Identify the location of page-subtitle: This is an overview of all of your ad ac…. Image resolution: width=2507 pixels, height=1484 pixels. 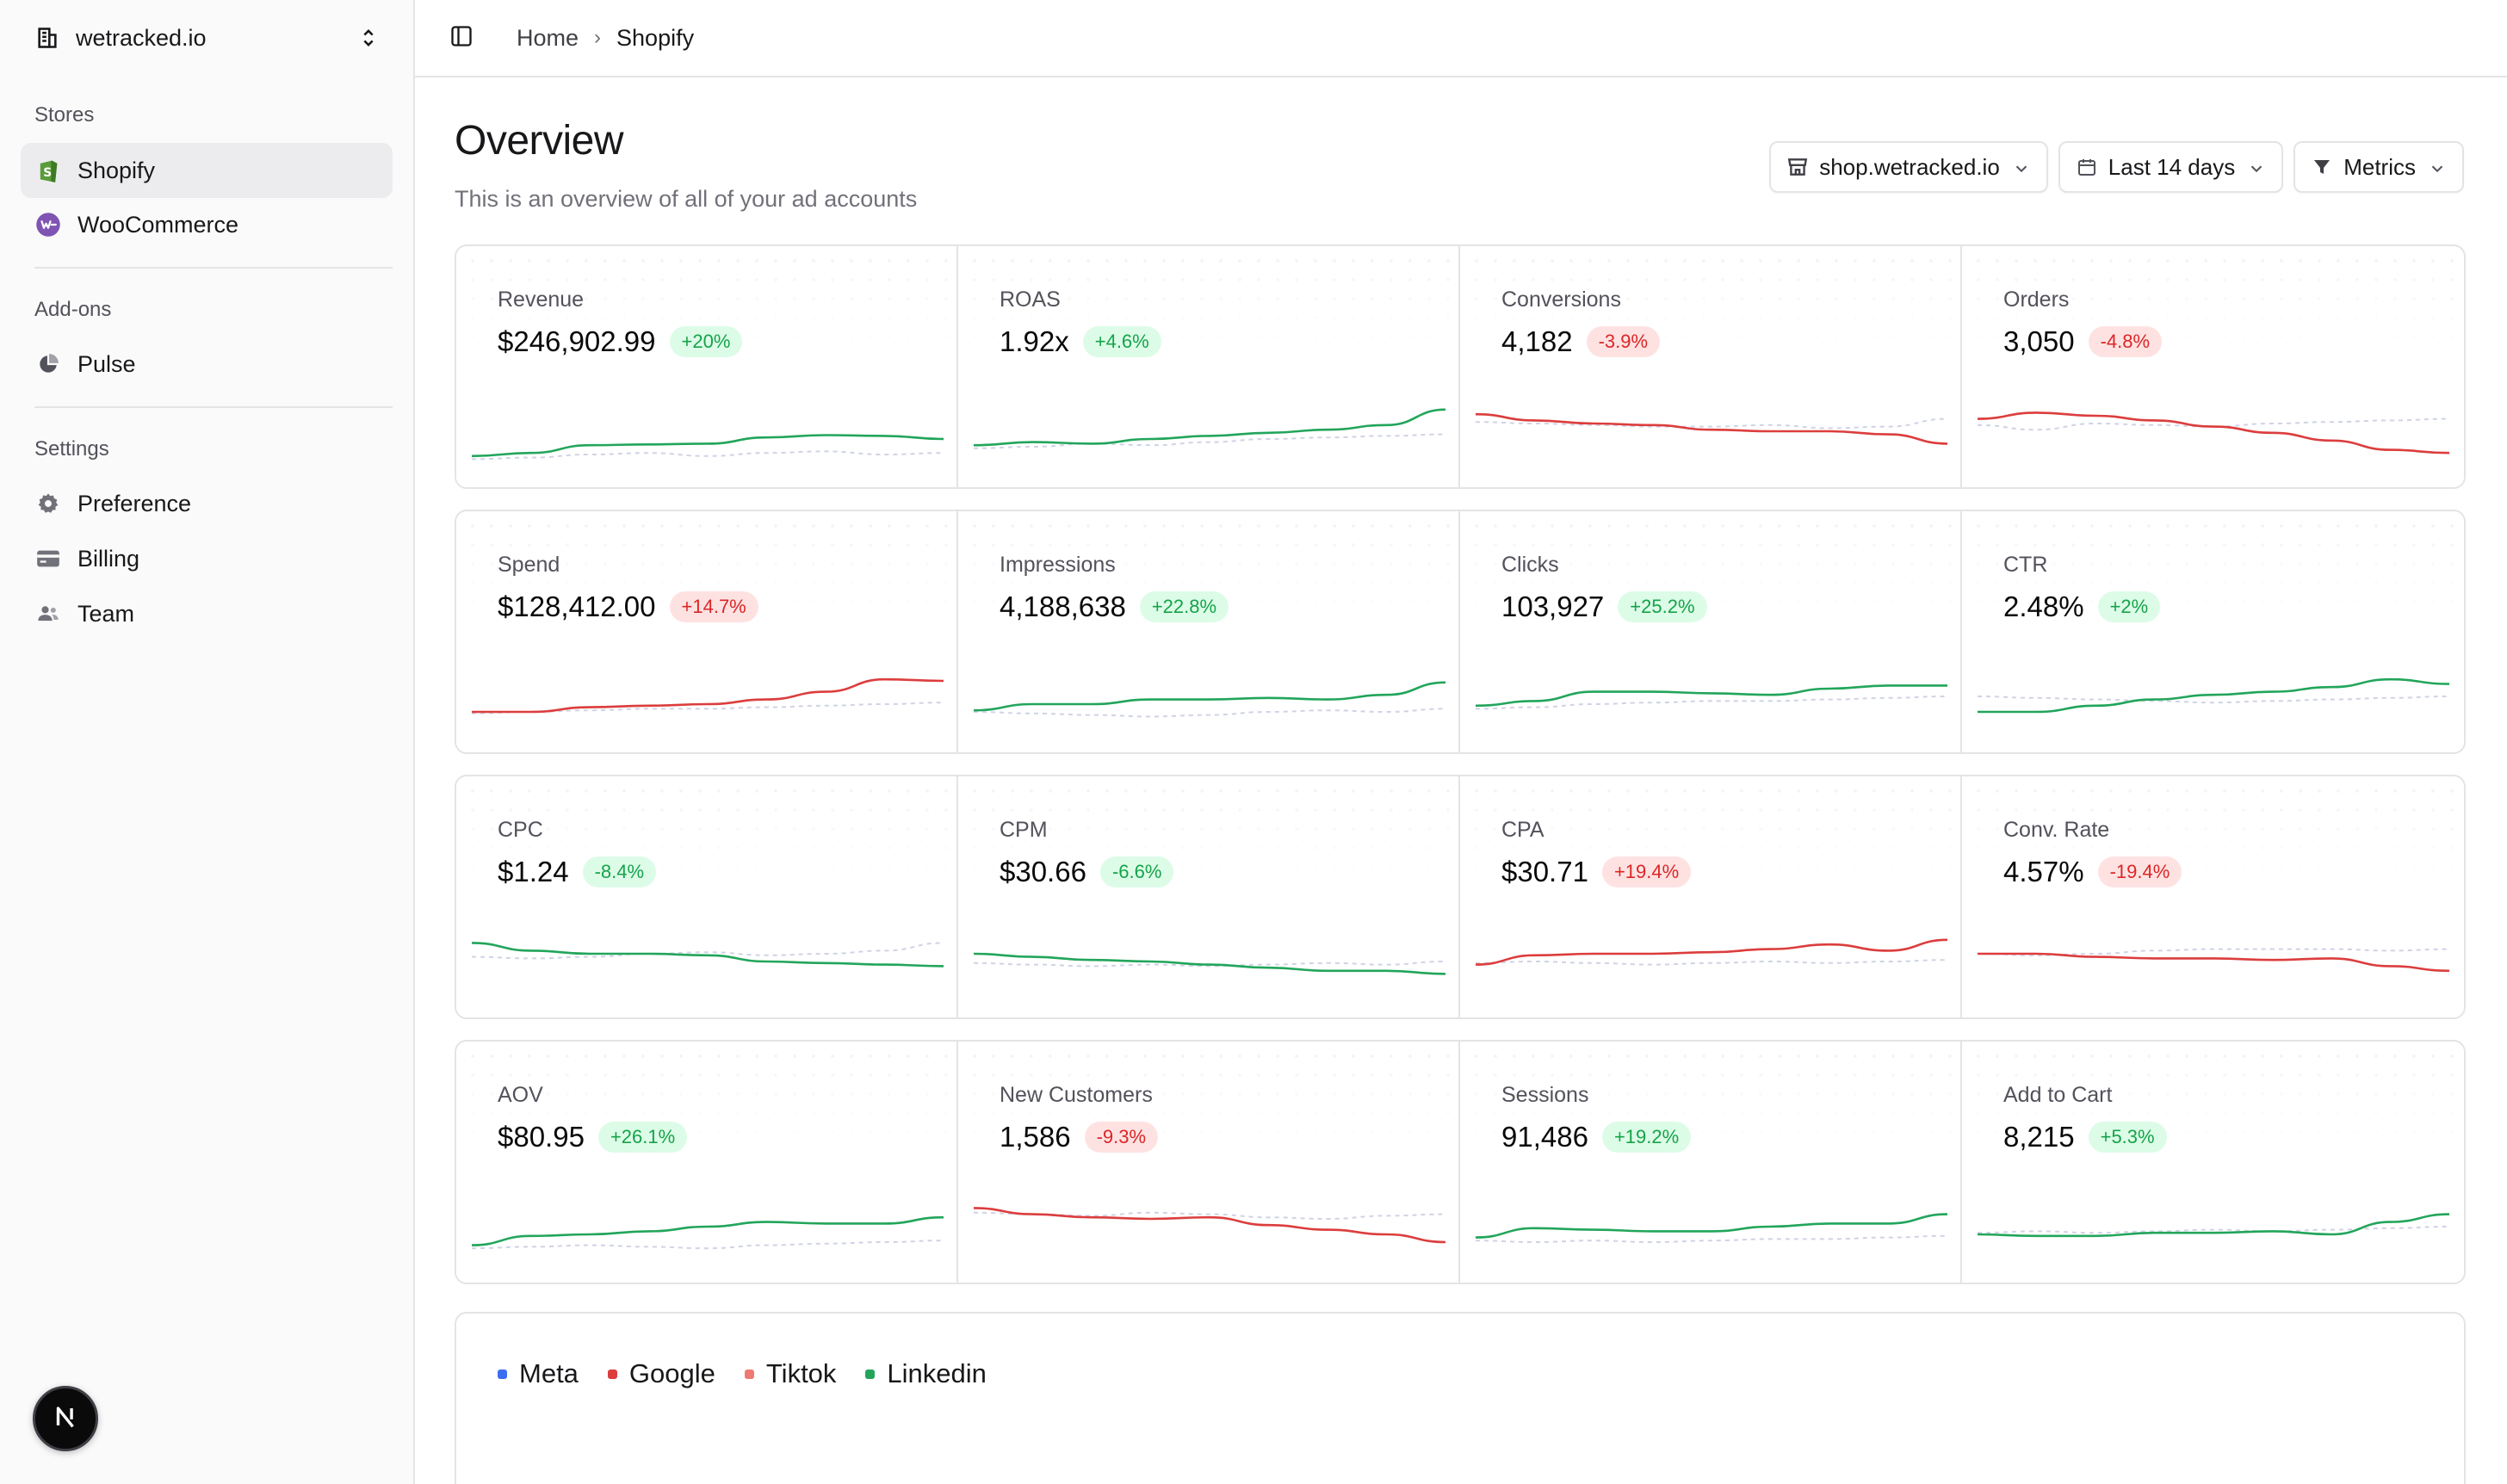
(686, 199).